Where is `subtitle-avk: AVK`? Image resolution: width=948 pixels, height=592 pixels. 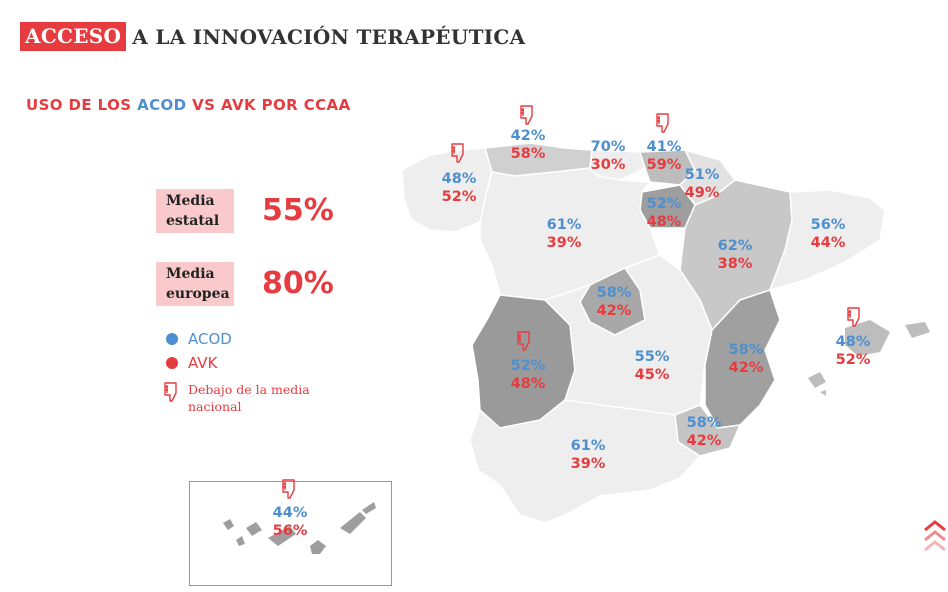
subtitle-avk: AVK is located at coordinates (238, 105).